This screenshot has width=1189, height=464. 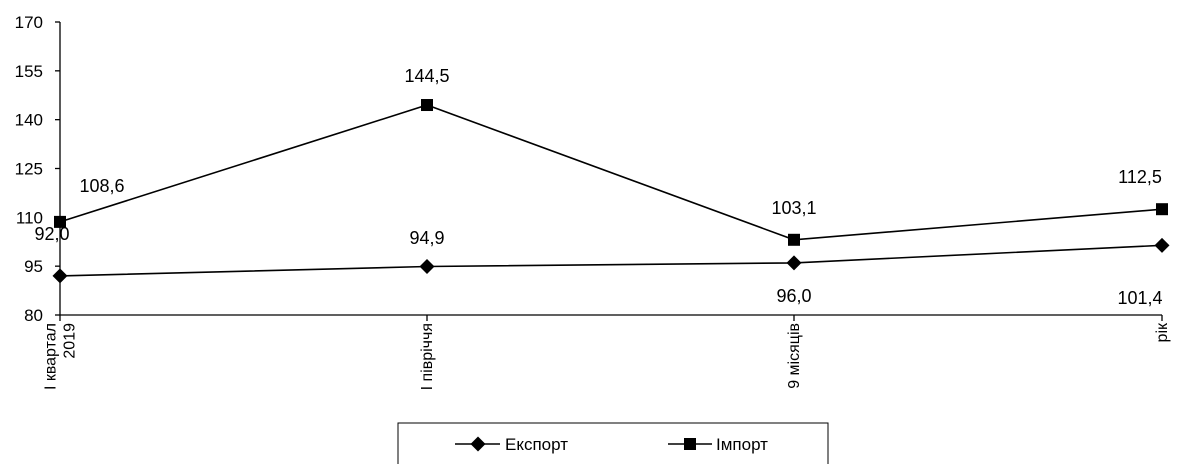 I want to click on data-label: 112,5, so click(x=1140, y=177).